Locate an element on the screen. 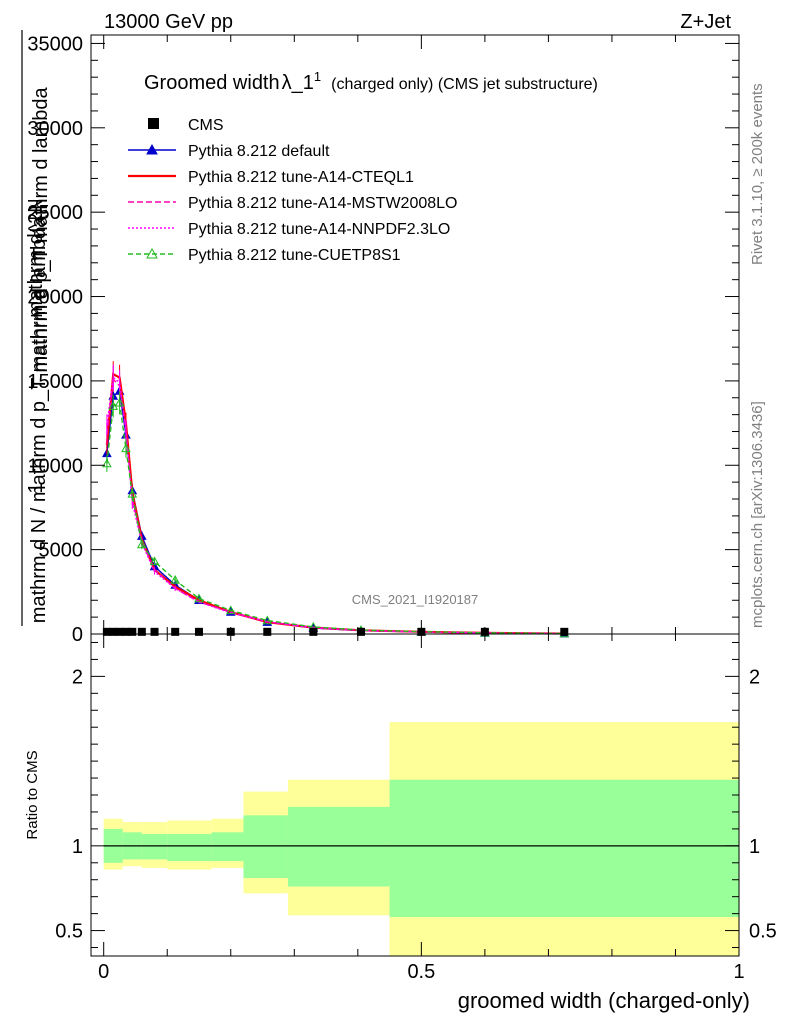 Image resolution: width=786 pixels, height=1024 pixels. y-label-denominator: mathrm d p_T mathrm d lambda is located at coordinates (41, 229).